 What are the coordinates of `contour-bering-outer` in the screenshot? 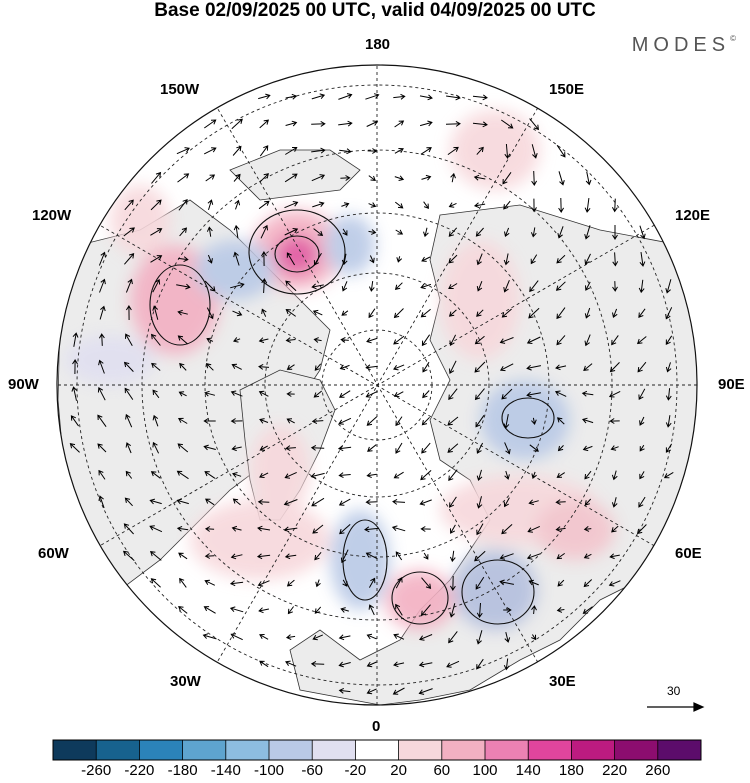 It's located at (297, 252).